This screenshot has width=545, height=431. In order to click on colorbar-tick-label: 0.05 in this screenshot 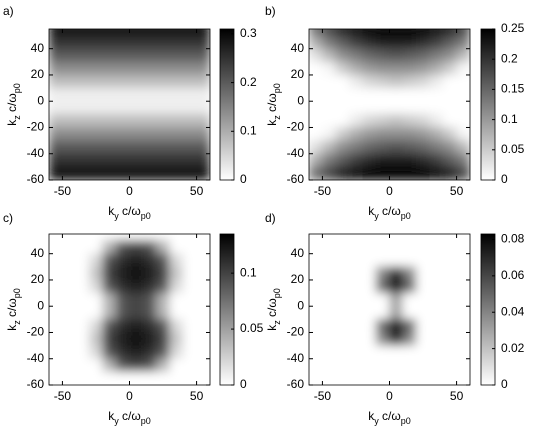, I will do `click(513, 149)`.